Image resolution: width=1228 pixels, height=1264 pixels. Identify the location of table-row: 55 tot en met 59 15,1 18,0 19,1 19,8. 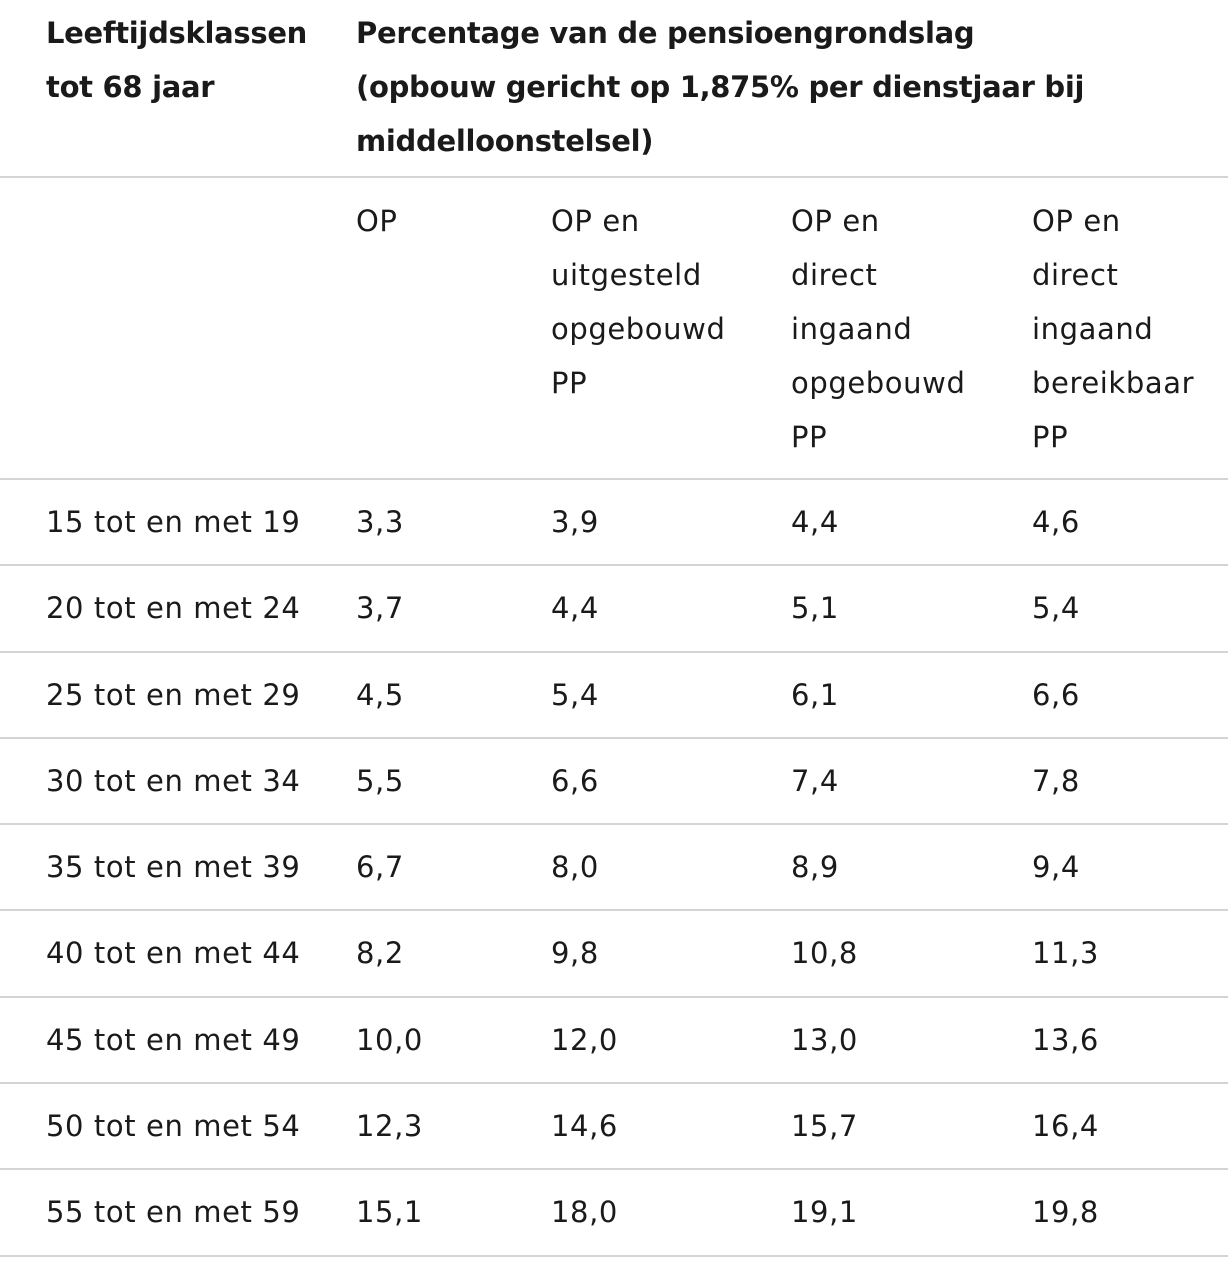
(614, 1213).